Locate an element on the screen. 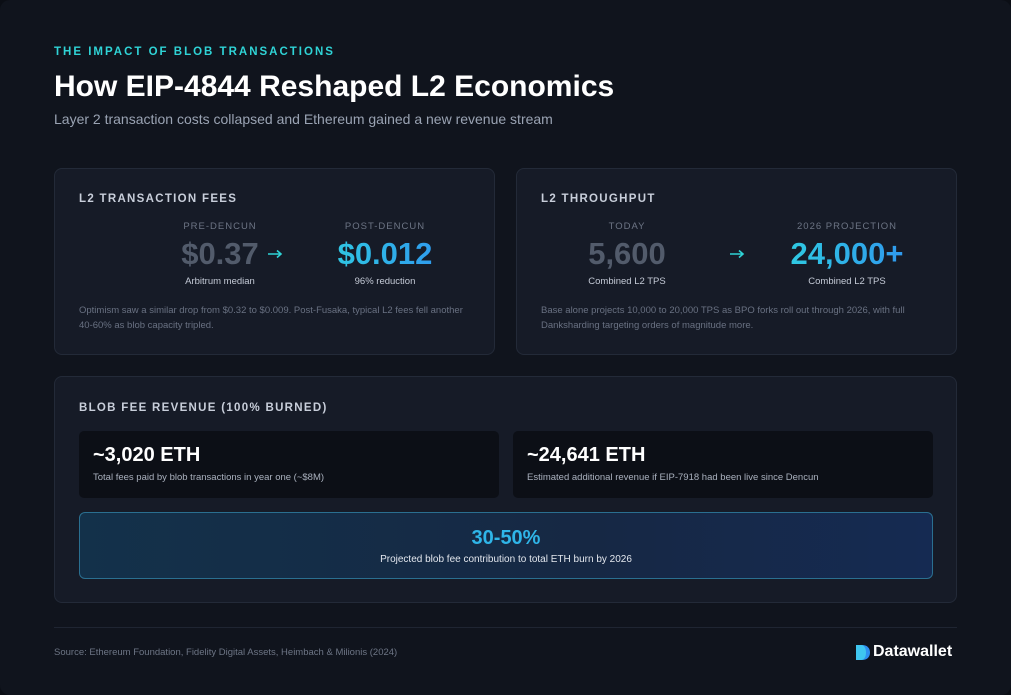 This screenshot has width=1011, height=695. column-note: 96% reduction is located at coordinates (385, 281).